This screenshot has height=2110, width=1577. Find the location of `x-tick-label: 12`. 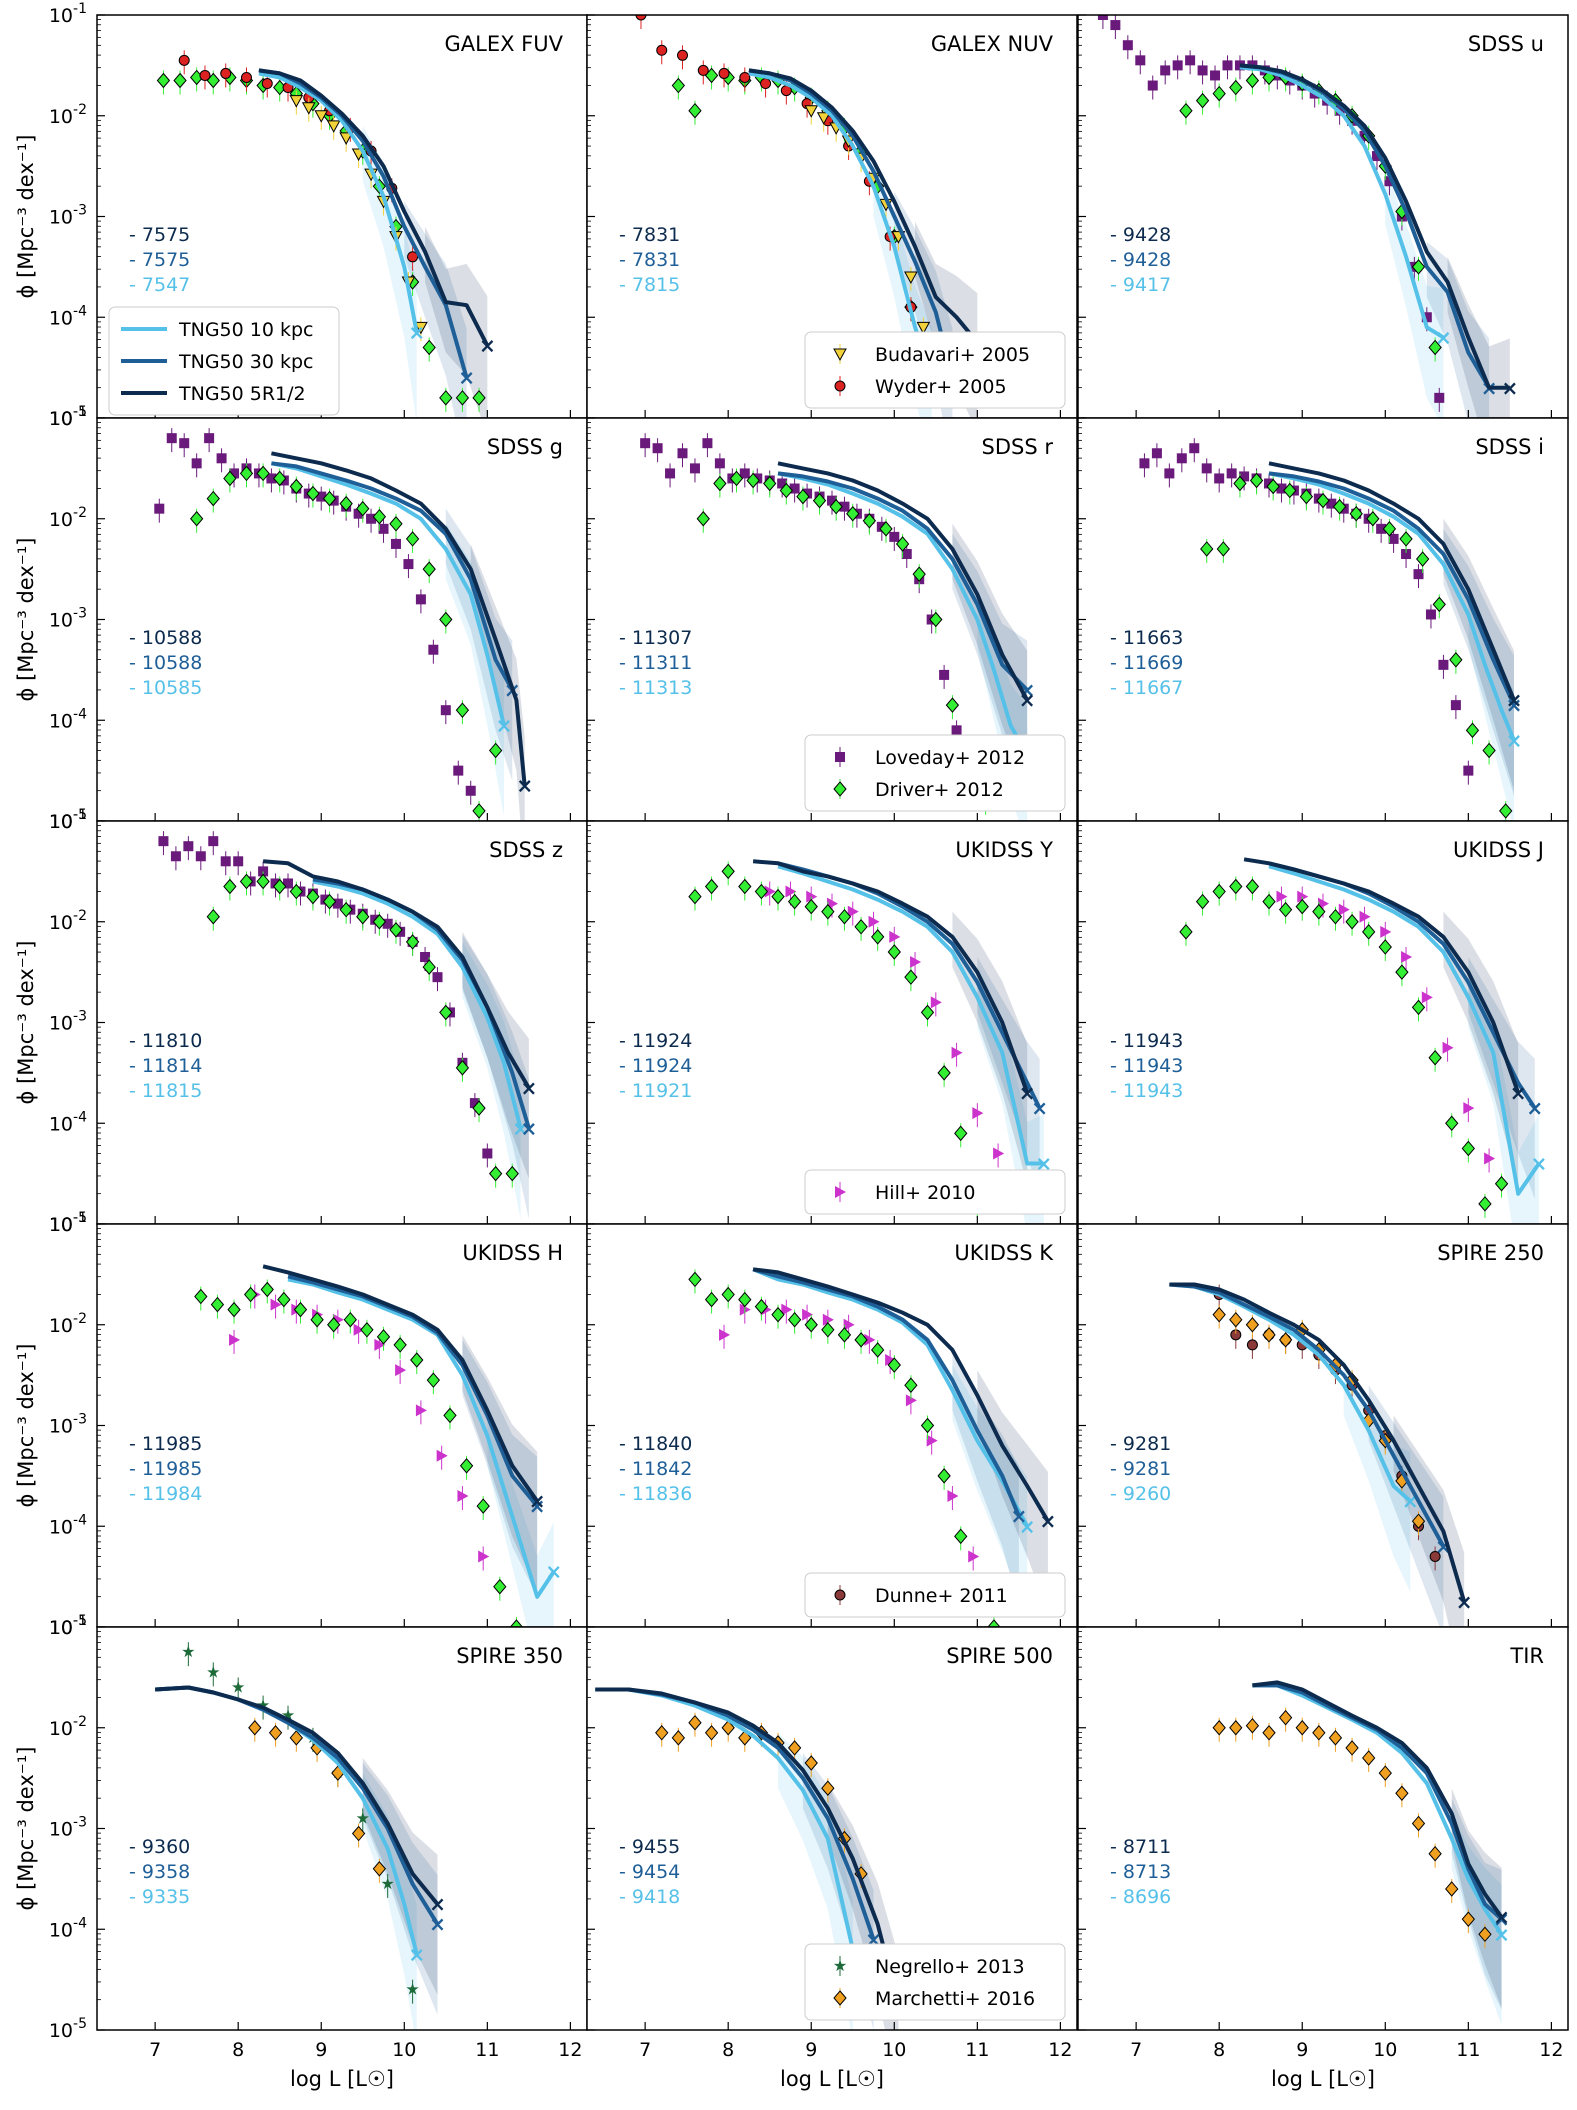

x-tick-label: 12 is located at coordinates (1060, 2050).